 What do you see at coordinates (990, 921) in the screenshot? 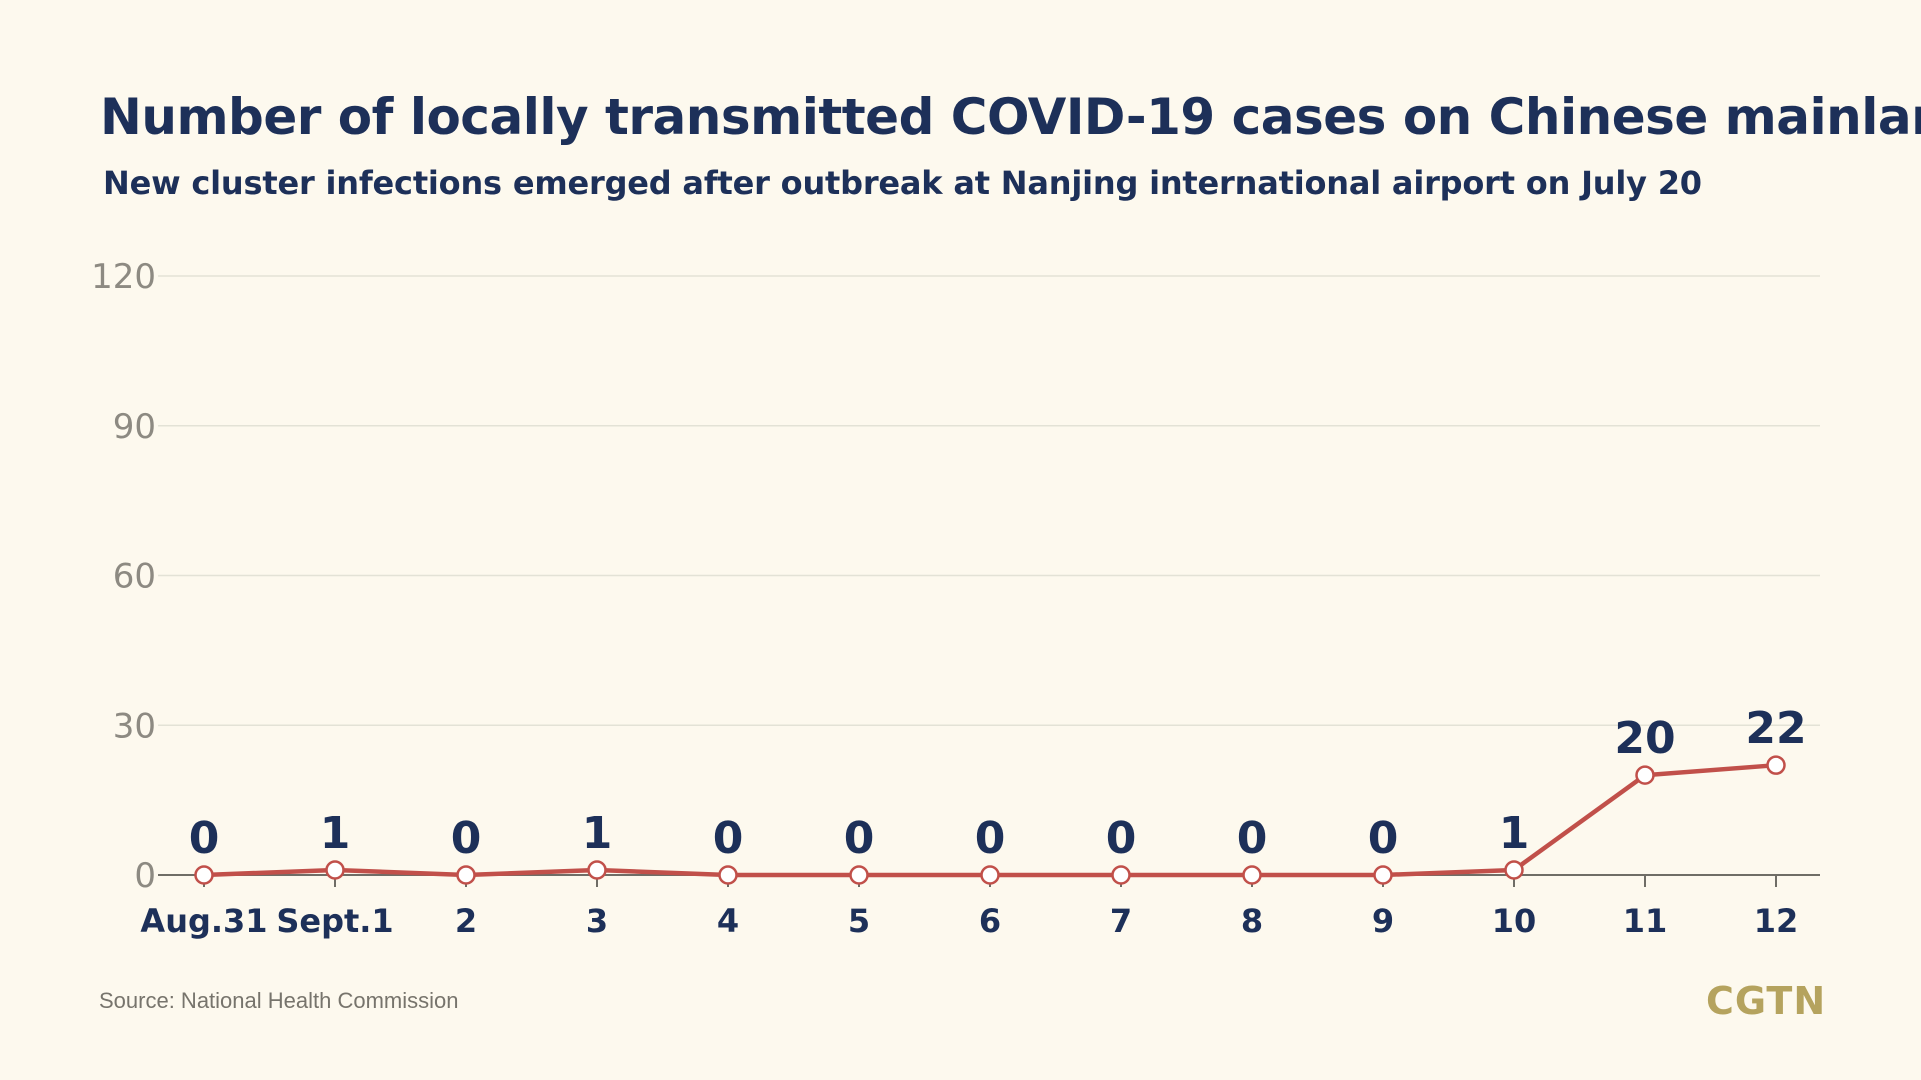
I see `x-tick-label: 6` at bounding box center [990, 921].